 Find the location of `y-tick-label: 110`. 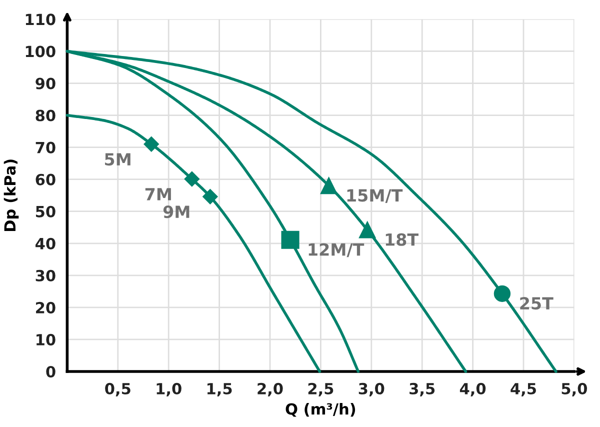

y-tick-label: 110 is located at coordinates (41, 20).